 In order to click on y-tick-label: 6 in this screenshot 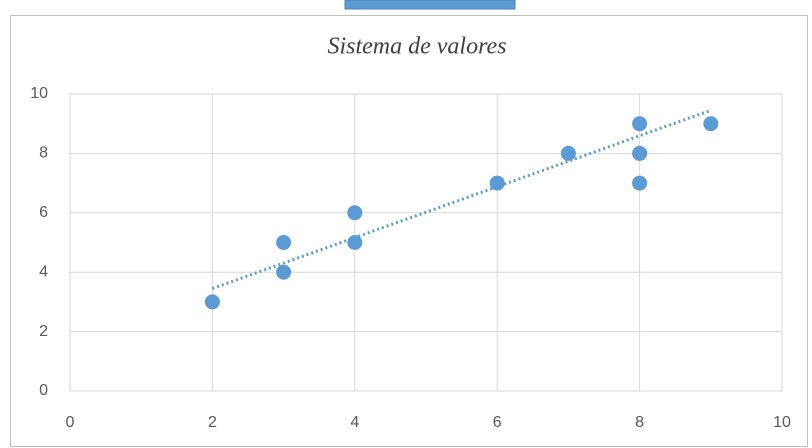, I will do `click(43, 212)`.